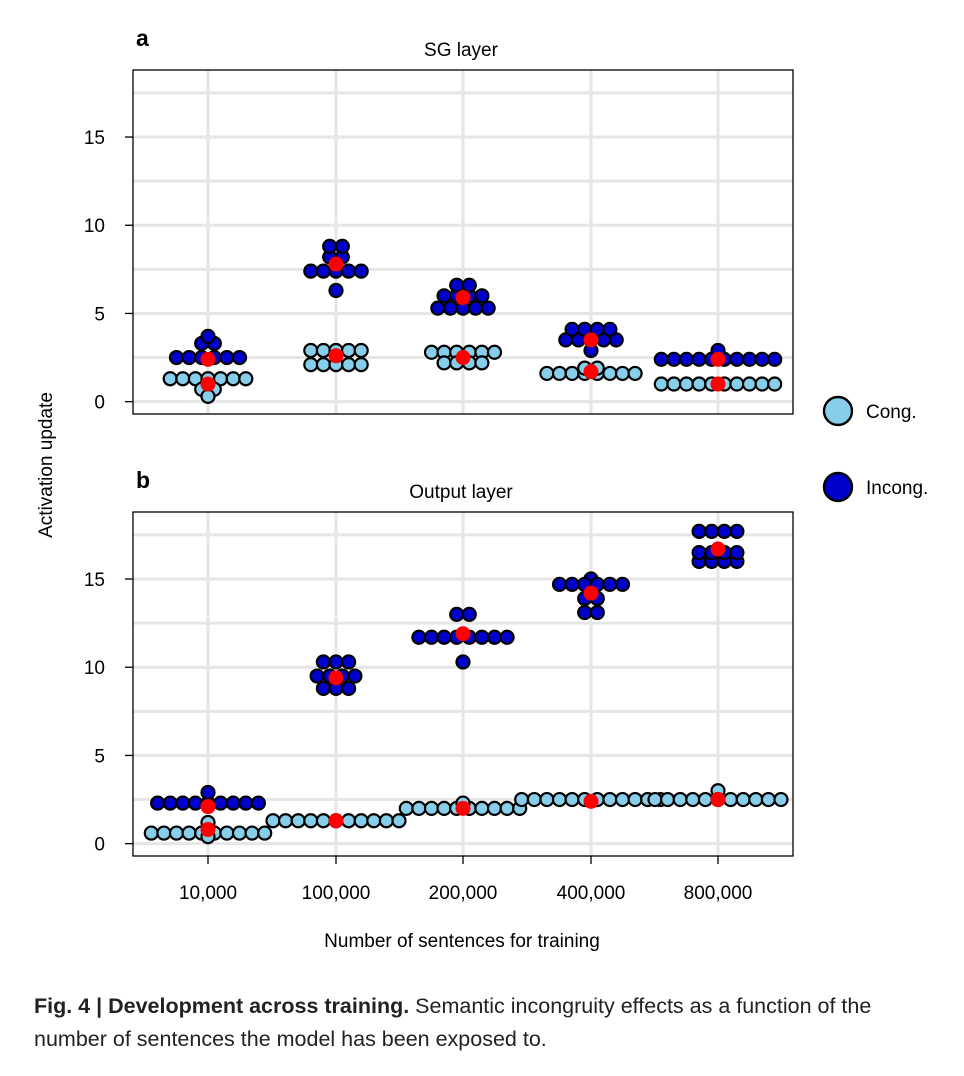 This screenshot has width=964, height=1076. What do you see at coordinates (99, 756) in the screenshot?
I see `y-tick-label: 5` at bounding box center [99, 756].